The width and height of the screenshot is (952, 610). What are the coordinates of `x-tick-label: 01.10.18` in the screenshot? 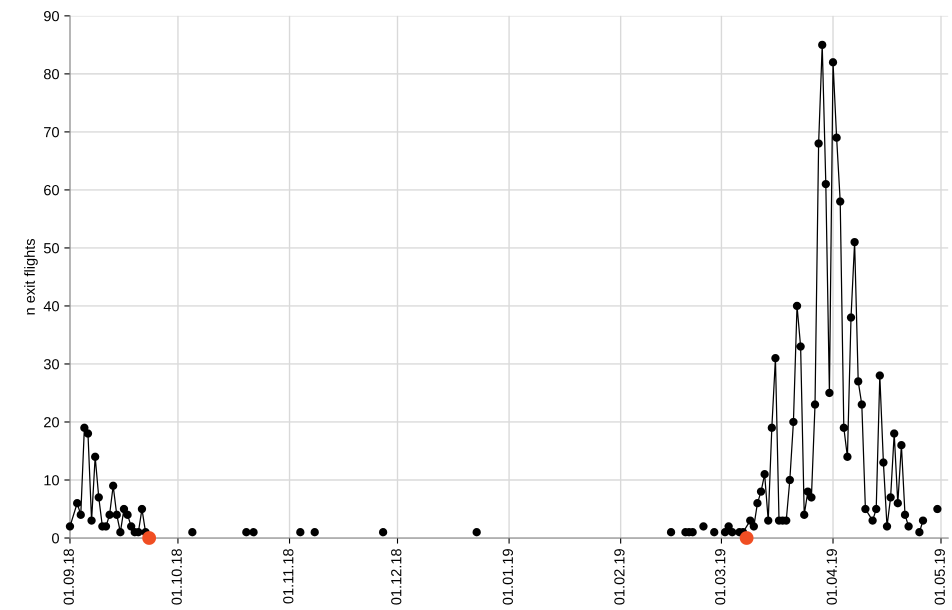 It's located at (177, 577).